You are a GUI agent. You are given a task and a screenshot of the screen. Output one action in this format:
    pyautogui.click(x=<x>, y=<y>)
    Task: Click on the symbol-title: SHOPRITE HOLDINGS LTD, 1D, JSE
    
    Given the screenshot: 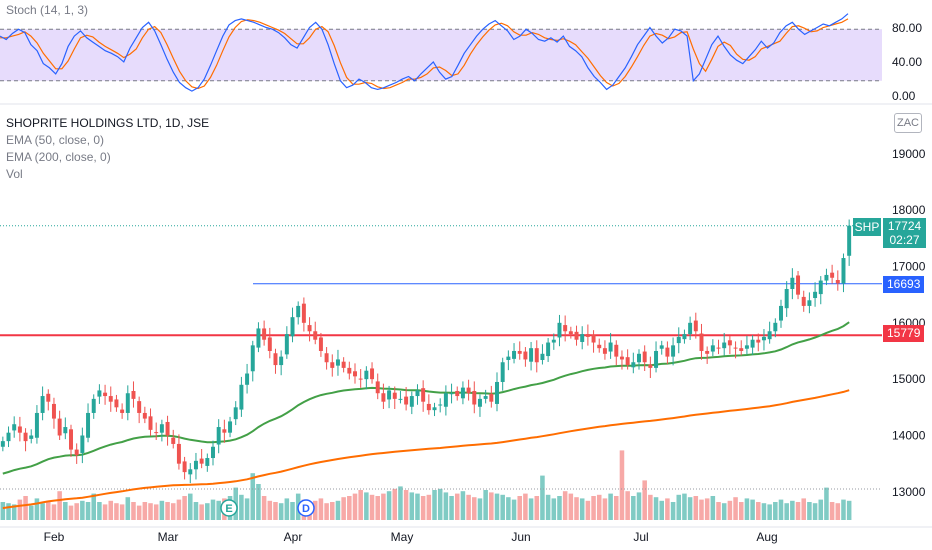 What is the action you would take?
    pyautogui.click(x=108, y=123)
    